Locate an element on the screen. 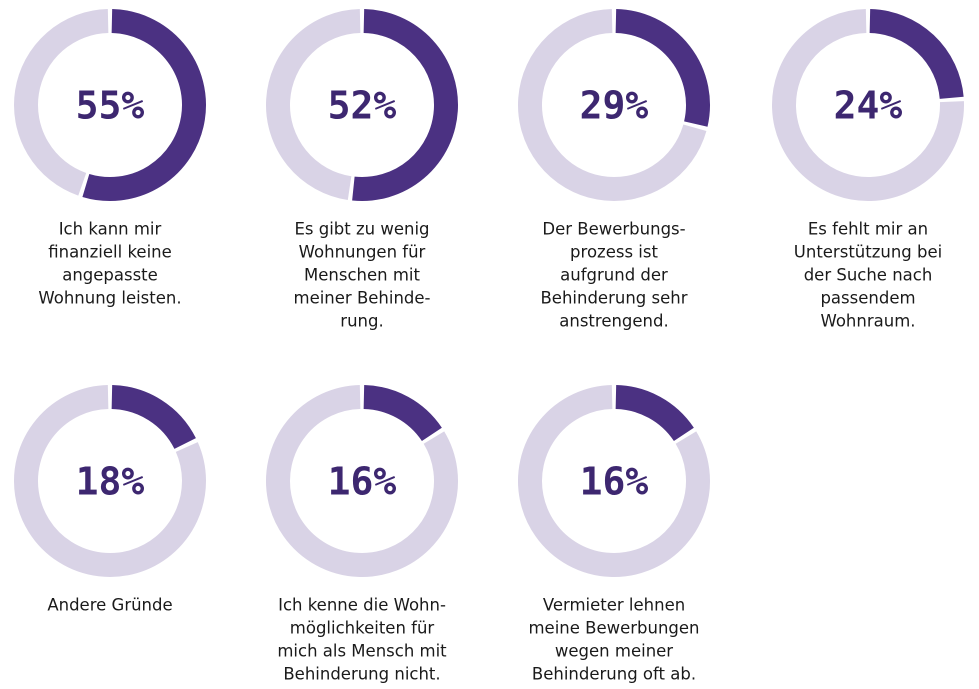  caption-line: finanziell keine is located at coordinates (110, 252).